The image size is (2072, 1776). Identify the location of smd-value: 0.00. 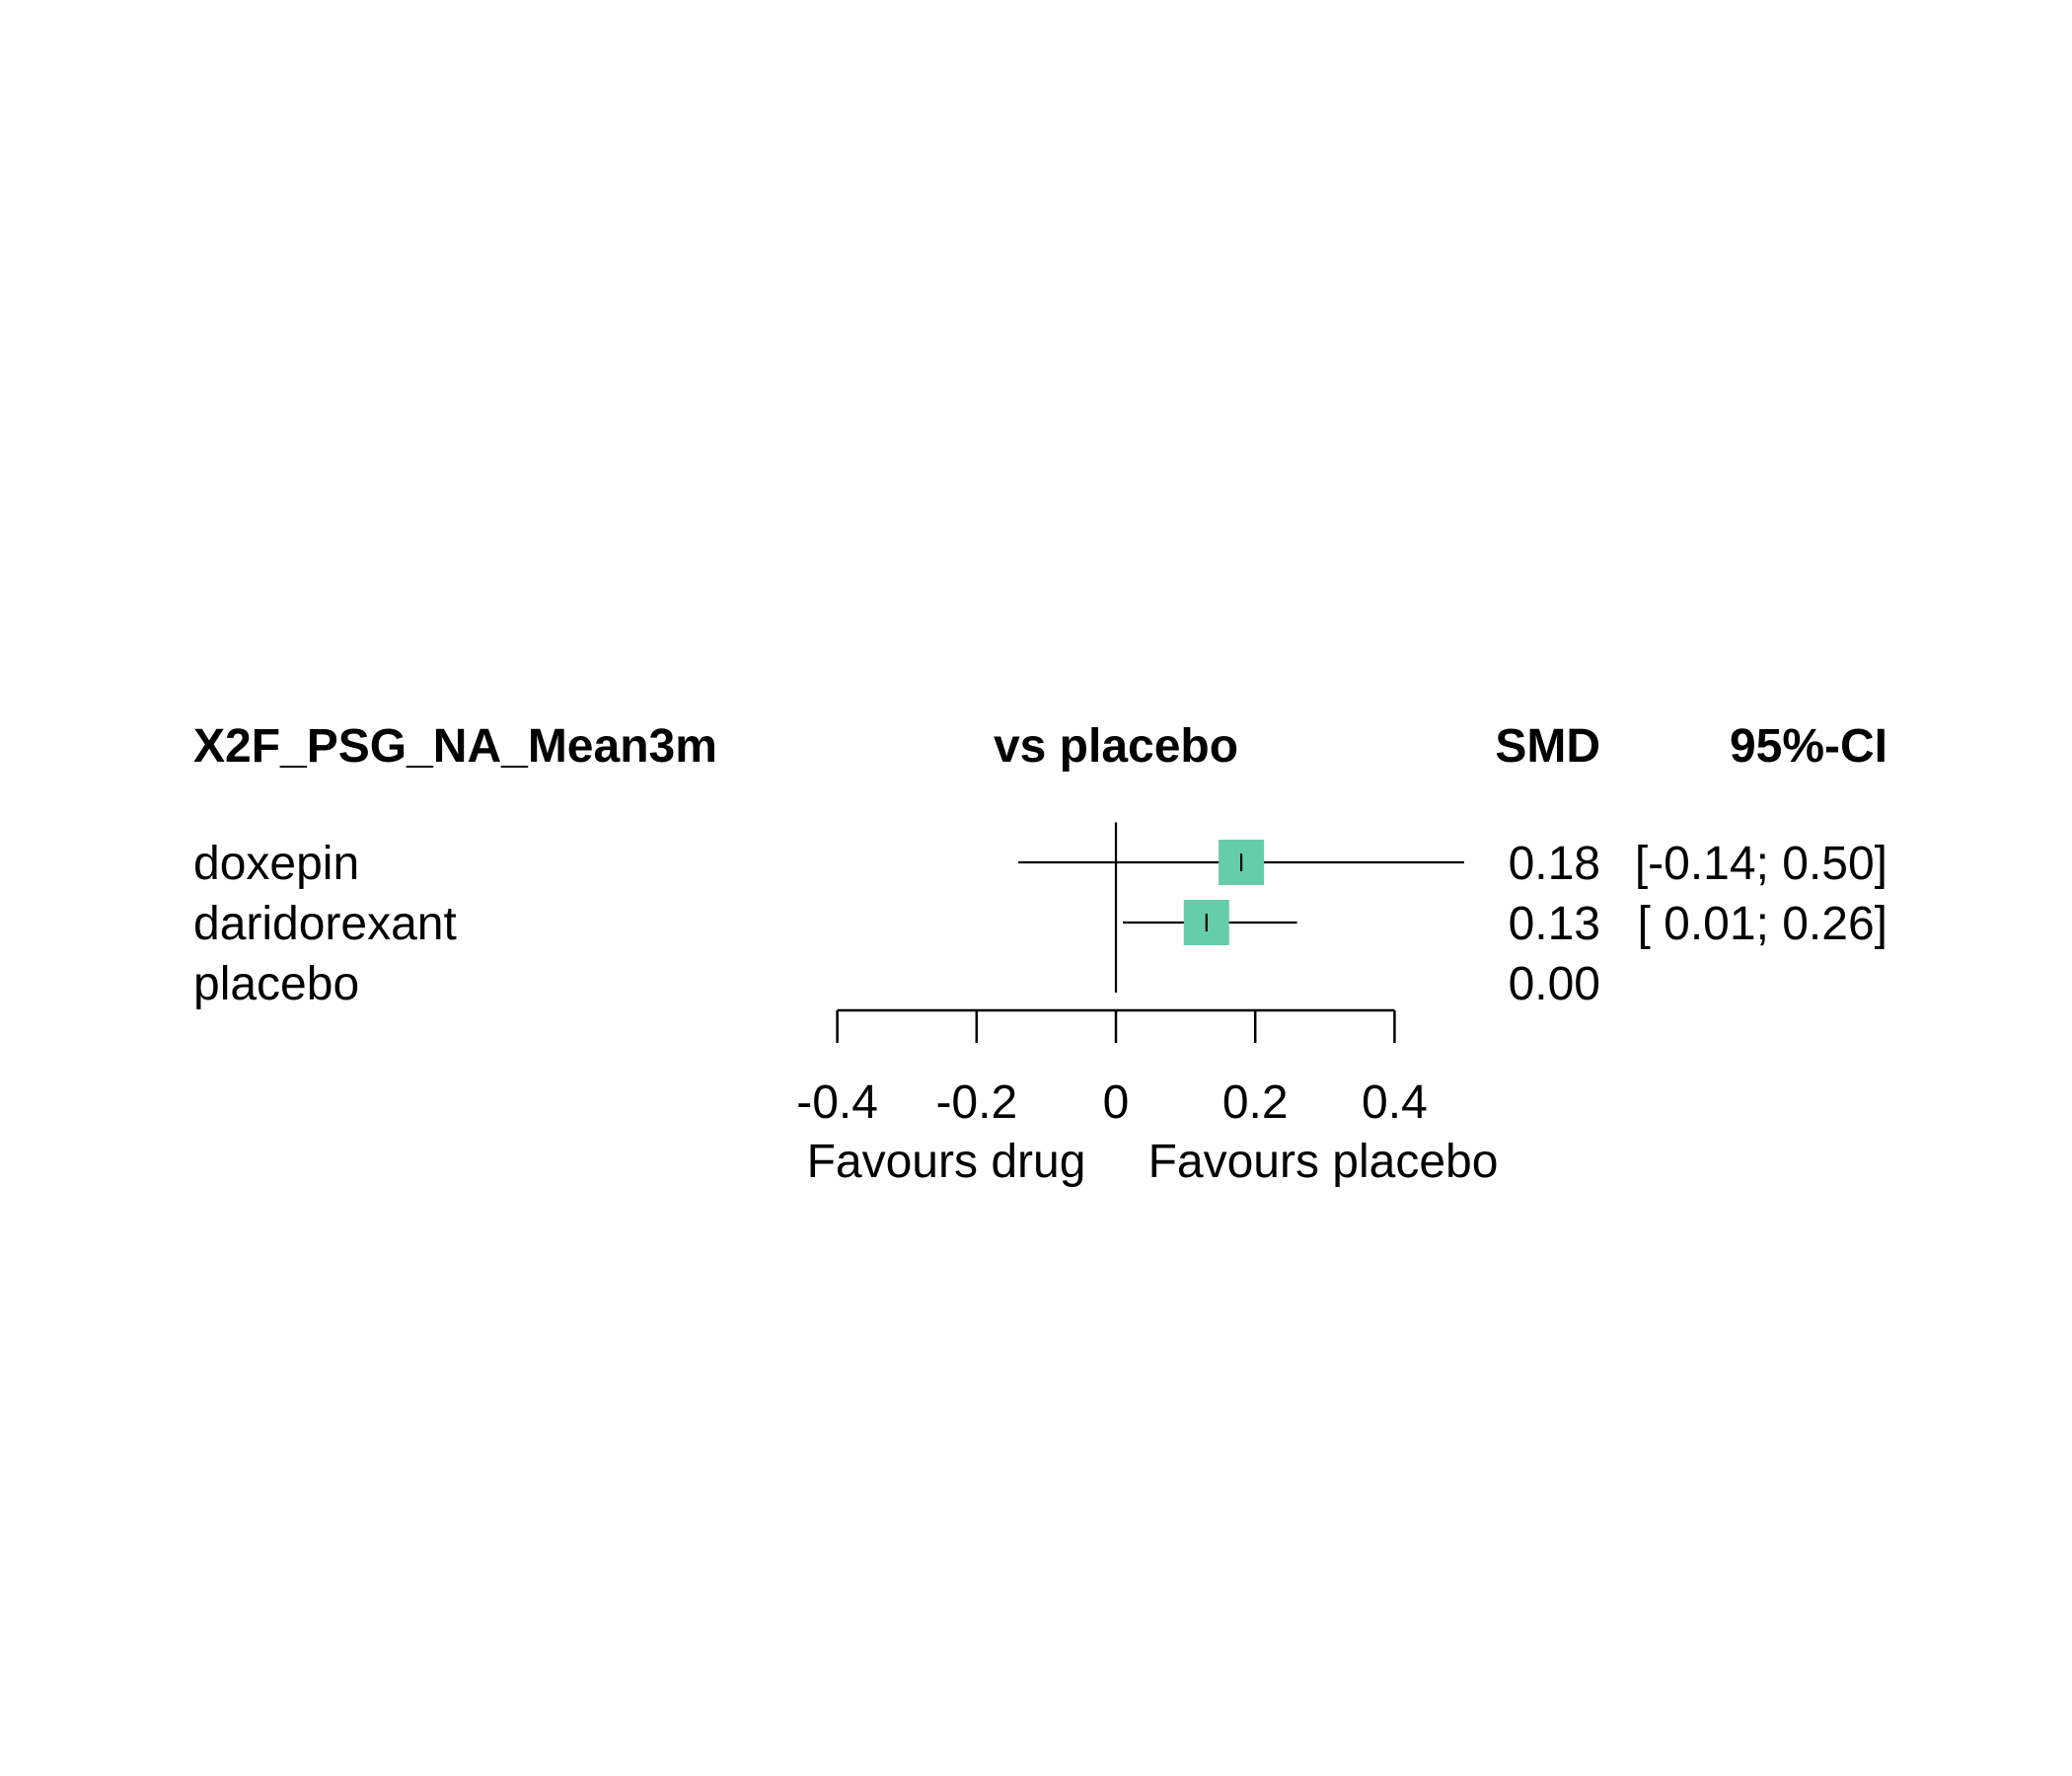
(1555, 984).